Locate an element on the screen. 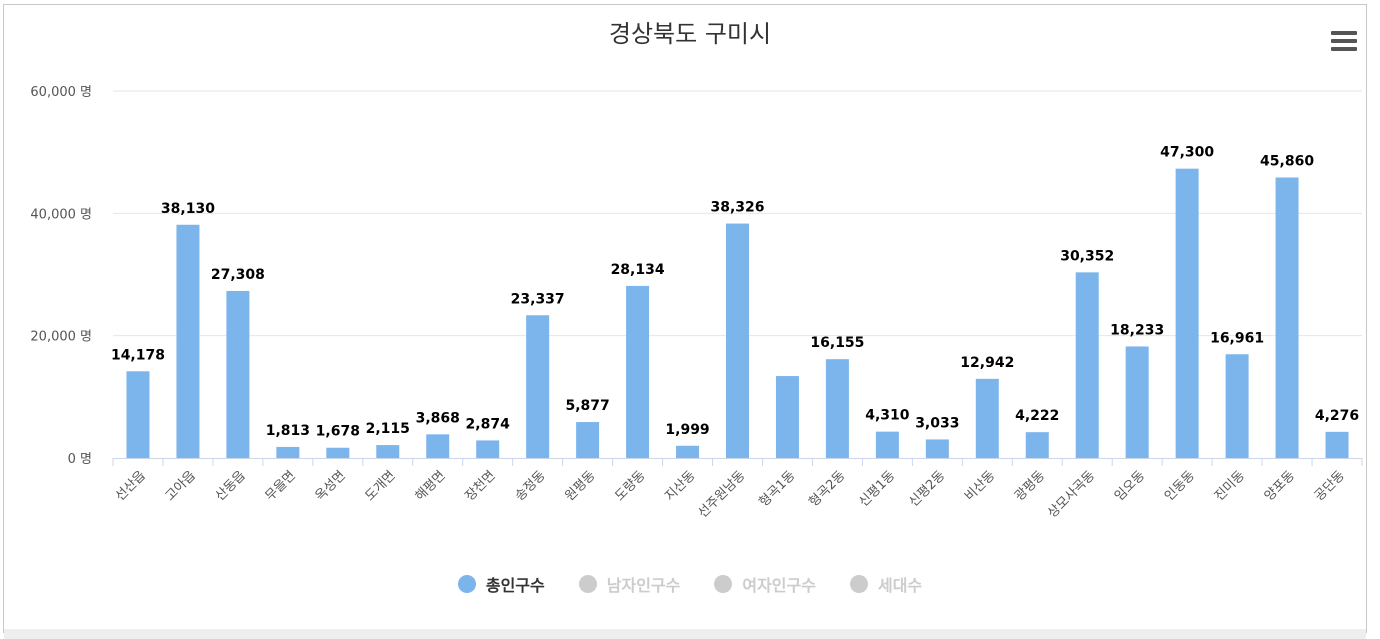 Image resolution: width=1380 pixels, height=639 pixels. data-label: 45,860 is located at coordinates (1287, 161).